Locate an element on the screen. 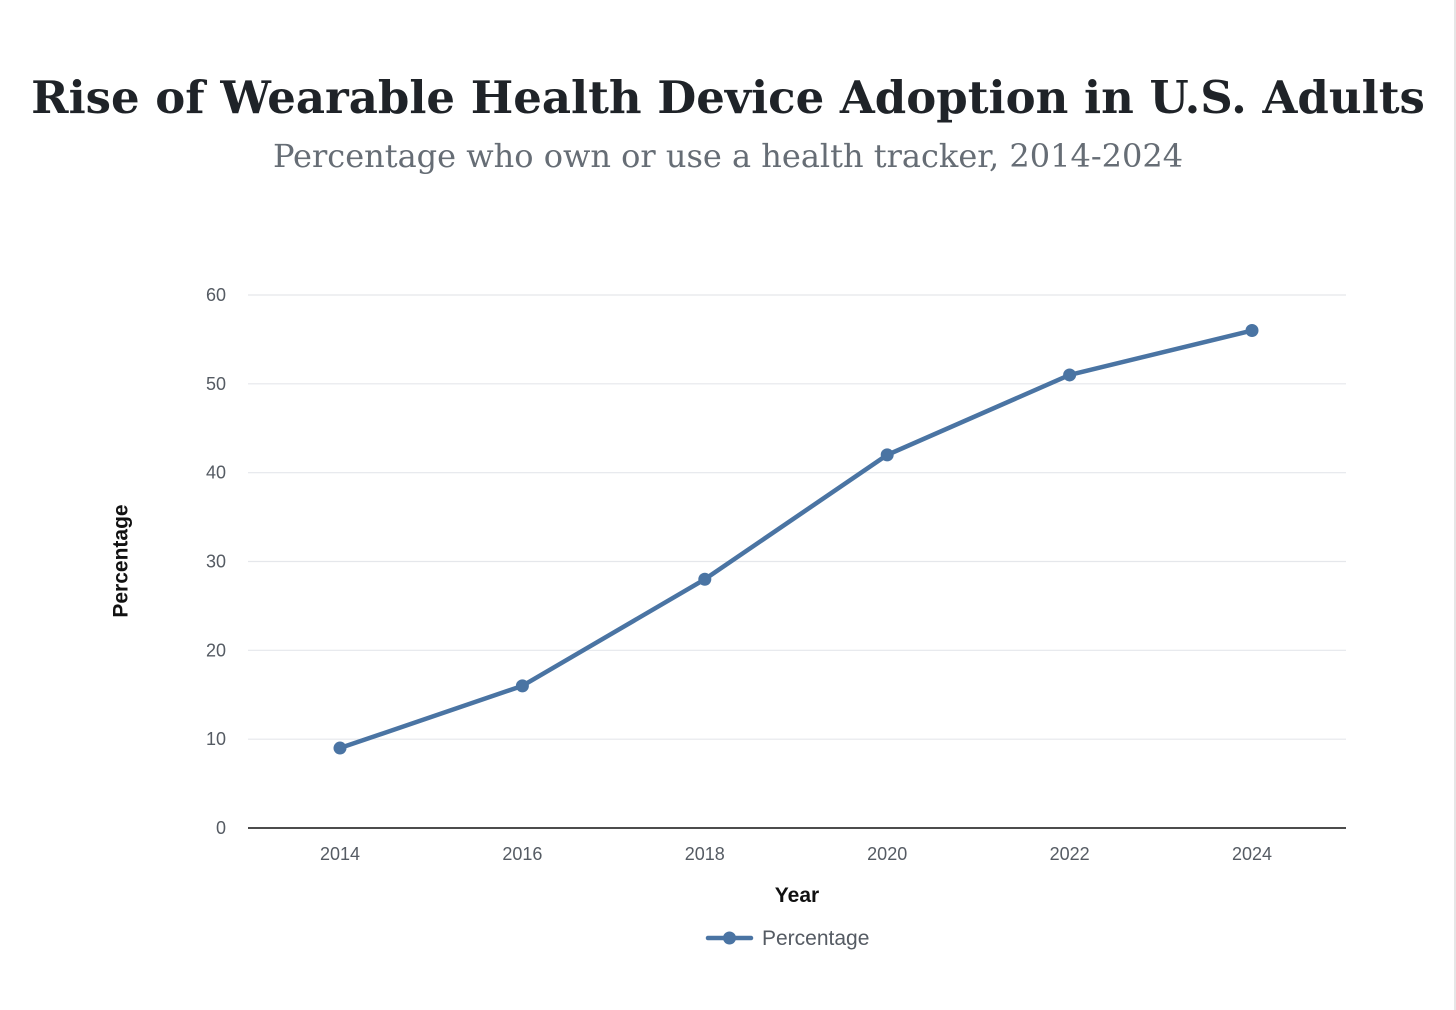 The image size is (1456, 1010). y-tick-label: 0 is located at coordinates (221, 828).